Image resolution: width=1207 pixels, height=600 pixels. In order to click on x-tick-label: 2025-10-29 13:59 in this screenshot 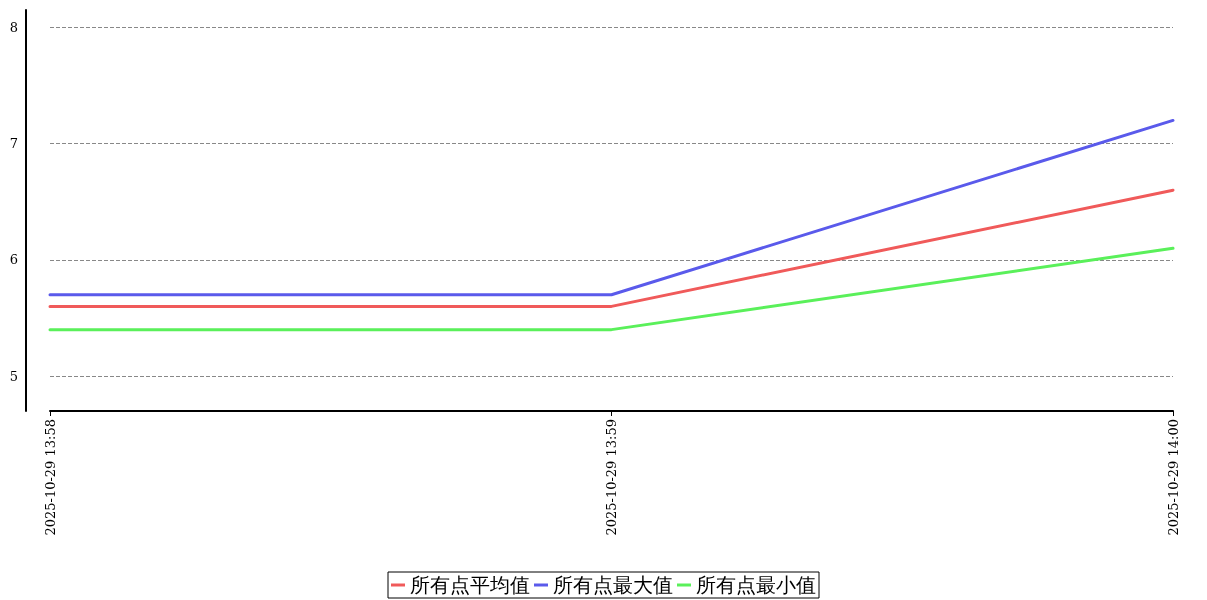, I will do `click(611, 477)`.